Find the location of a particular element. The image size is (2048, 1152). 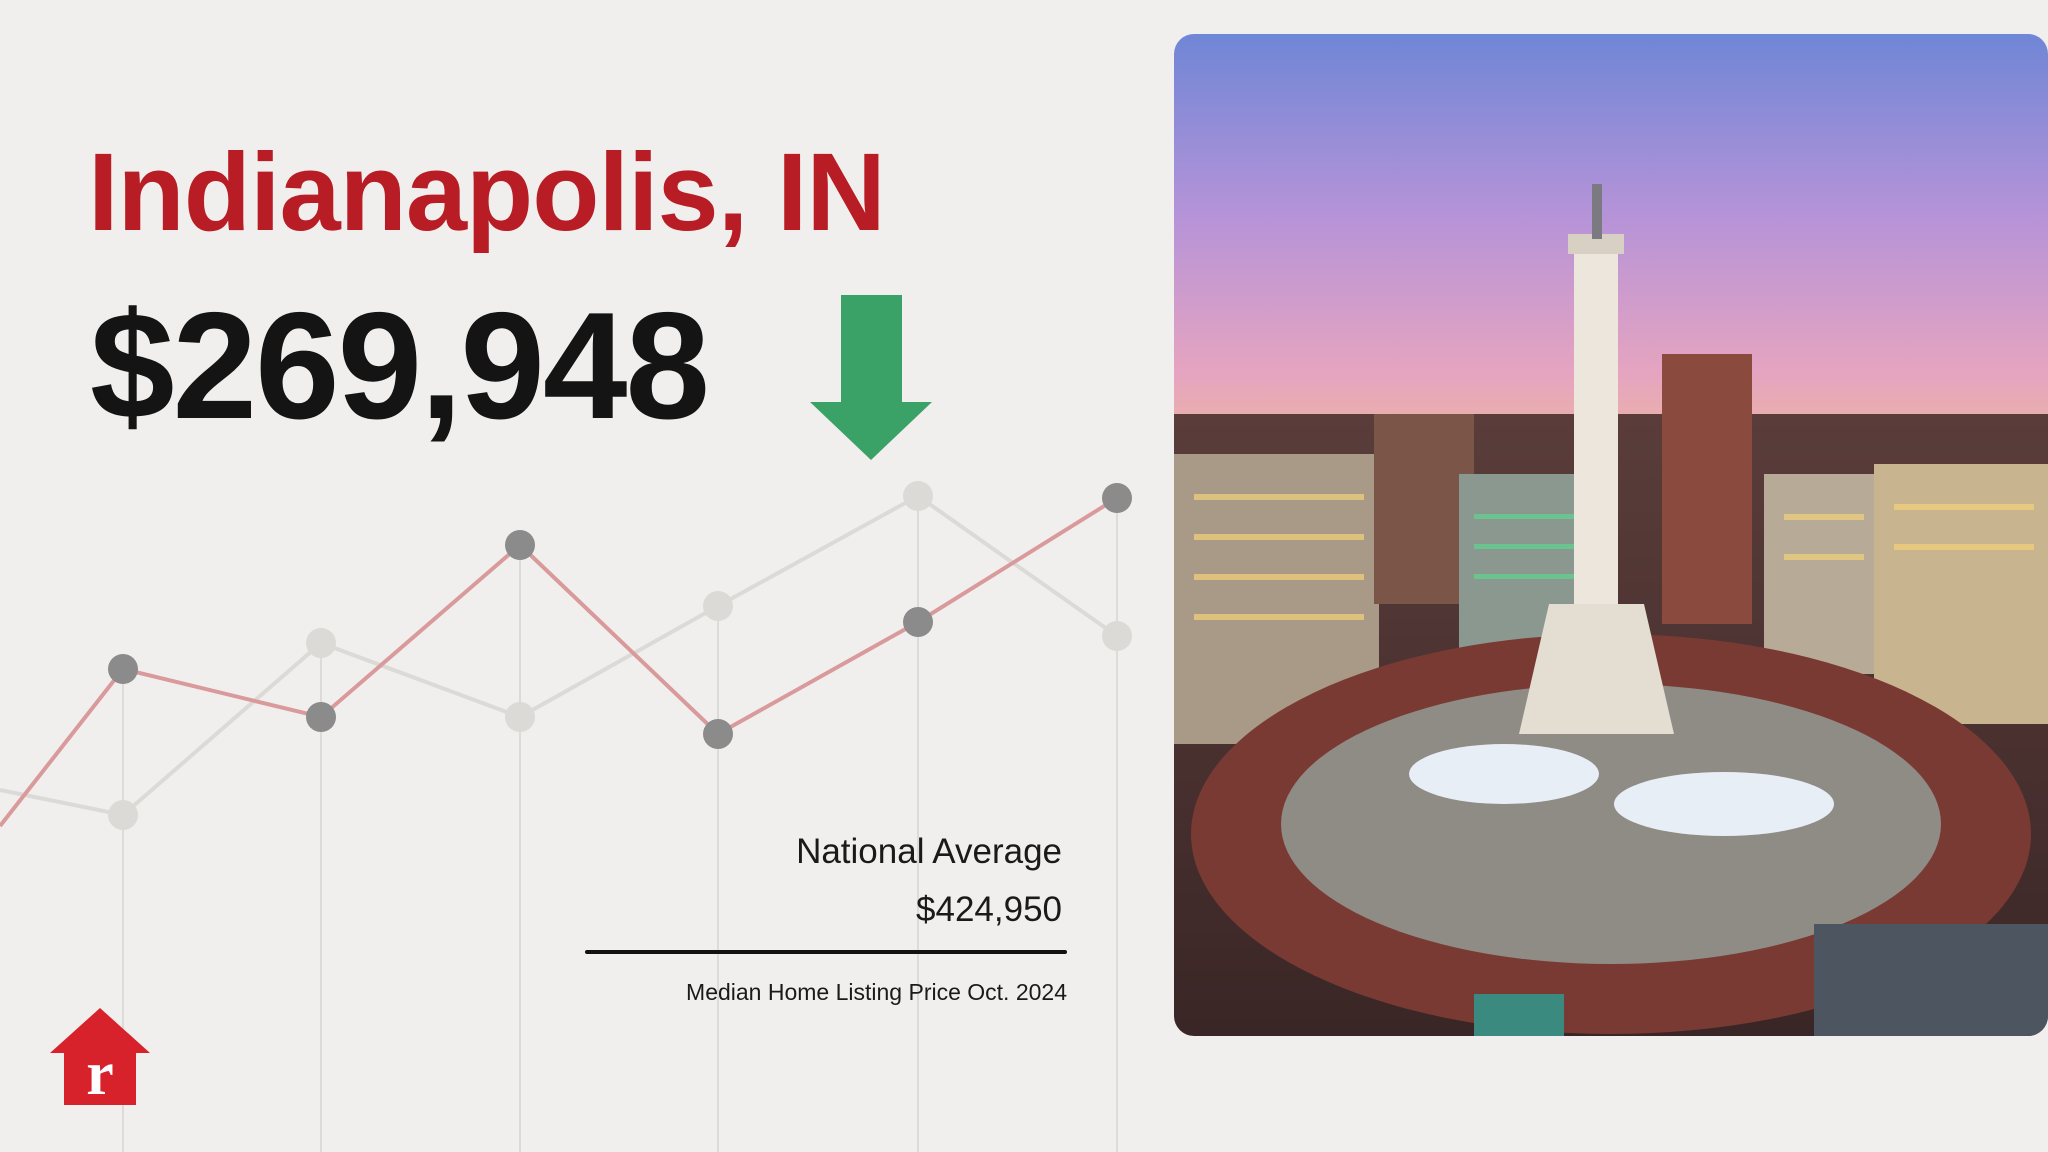

divider is located at coordinates (826, 952).